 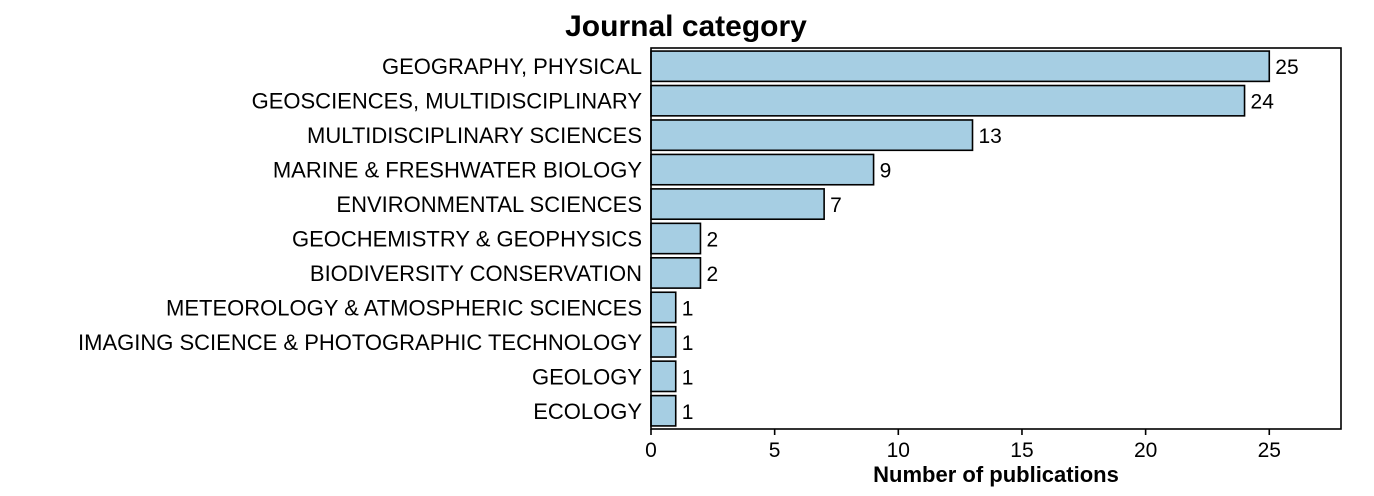 I want to click on category-label: MARINE & FRESHWATER BIOLOGY, so click(x=457, y=170).